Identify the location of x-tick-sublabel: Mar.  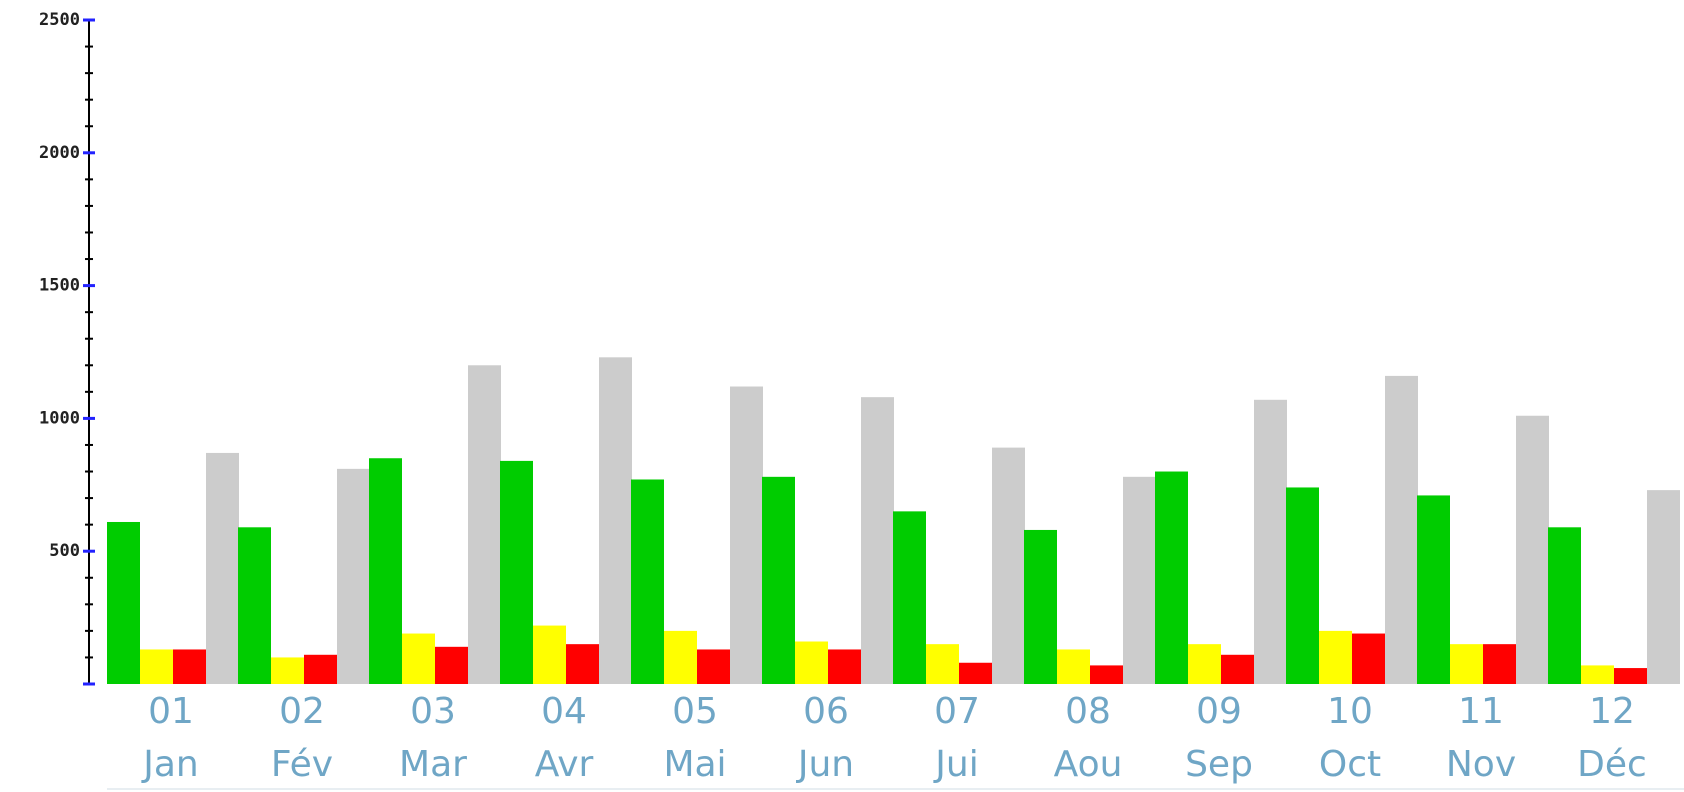
(433, 764).